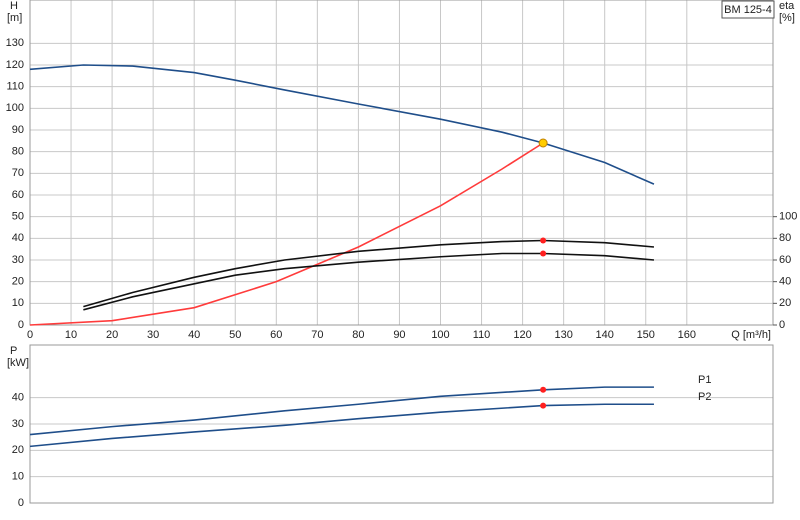 This screenshot has width=800, height=520. What do you see at coordinates (751, 335) in the screenshot?
I see `x-axis-label: Q [m³/h]` at bounding box center [751, 335].